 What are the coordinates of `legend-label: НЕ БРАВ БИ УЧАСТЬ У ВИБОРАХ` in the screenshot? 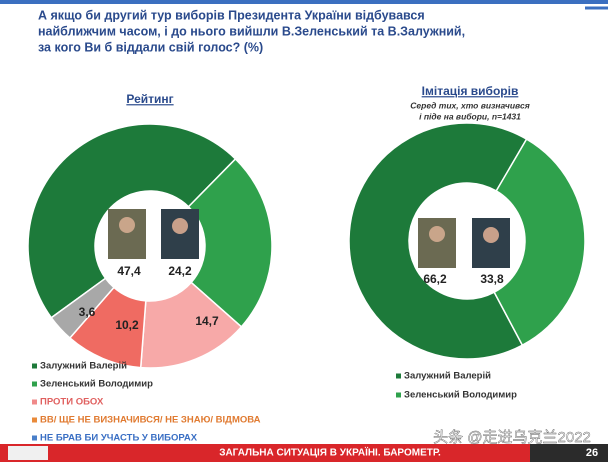 It's located at (119, 438).